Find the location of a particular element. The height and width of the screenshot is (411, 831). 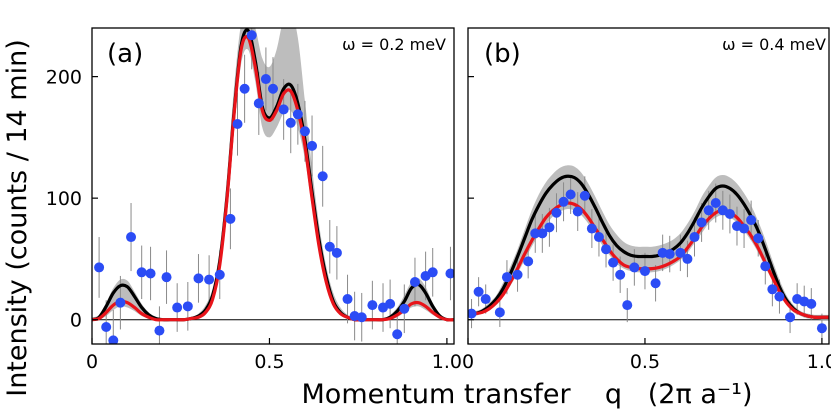

panel-b-x-tick-label: 1.0 is located at coordinates (819, 362).